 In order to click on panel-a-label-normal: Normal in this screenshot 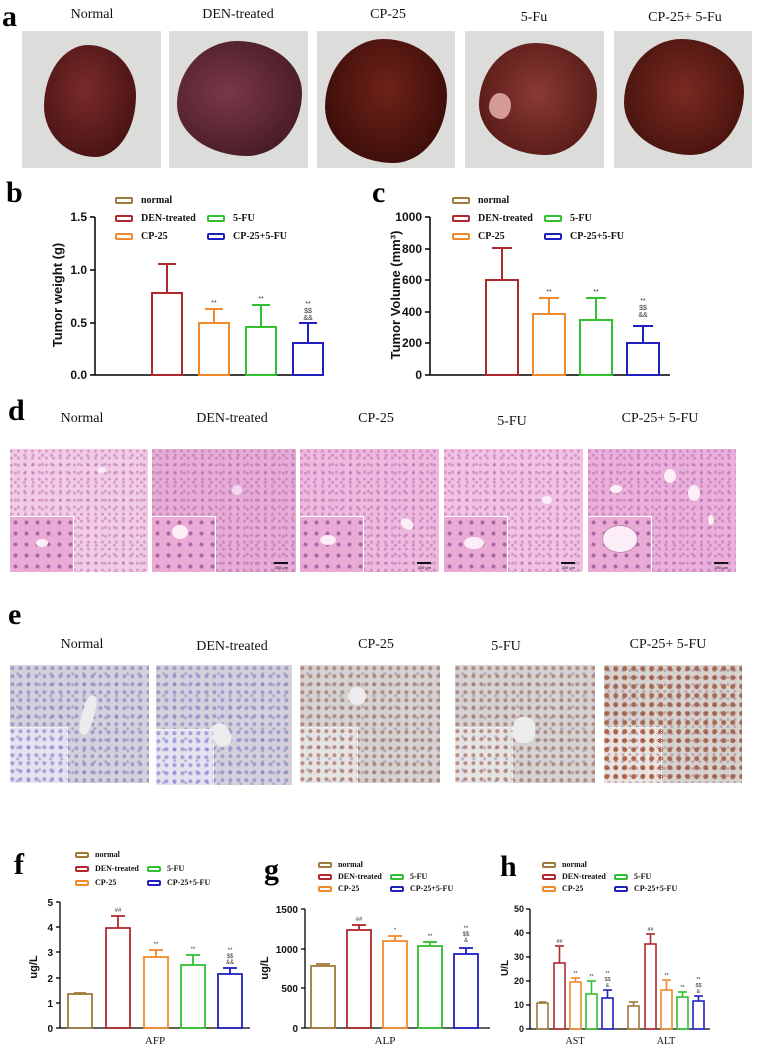, I will do `click(92, 14)`.